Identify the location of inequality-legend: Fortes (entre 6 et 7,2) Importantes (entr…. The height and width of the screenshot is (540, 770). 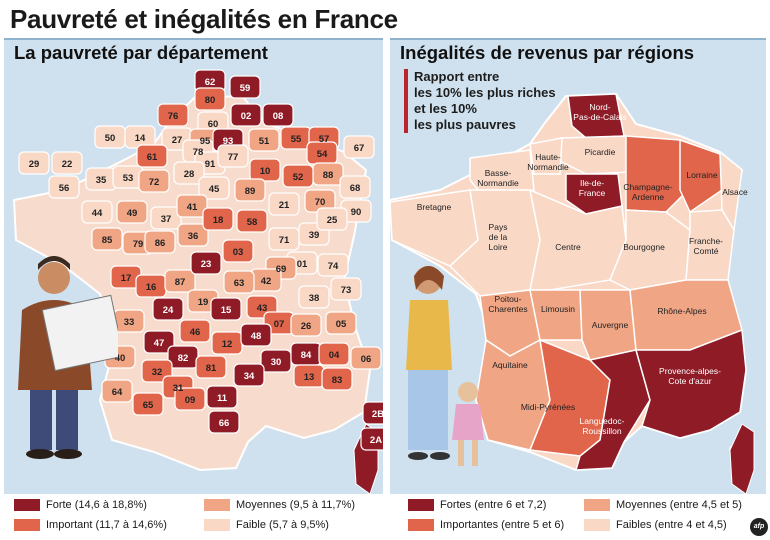
(587, 516).